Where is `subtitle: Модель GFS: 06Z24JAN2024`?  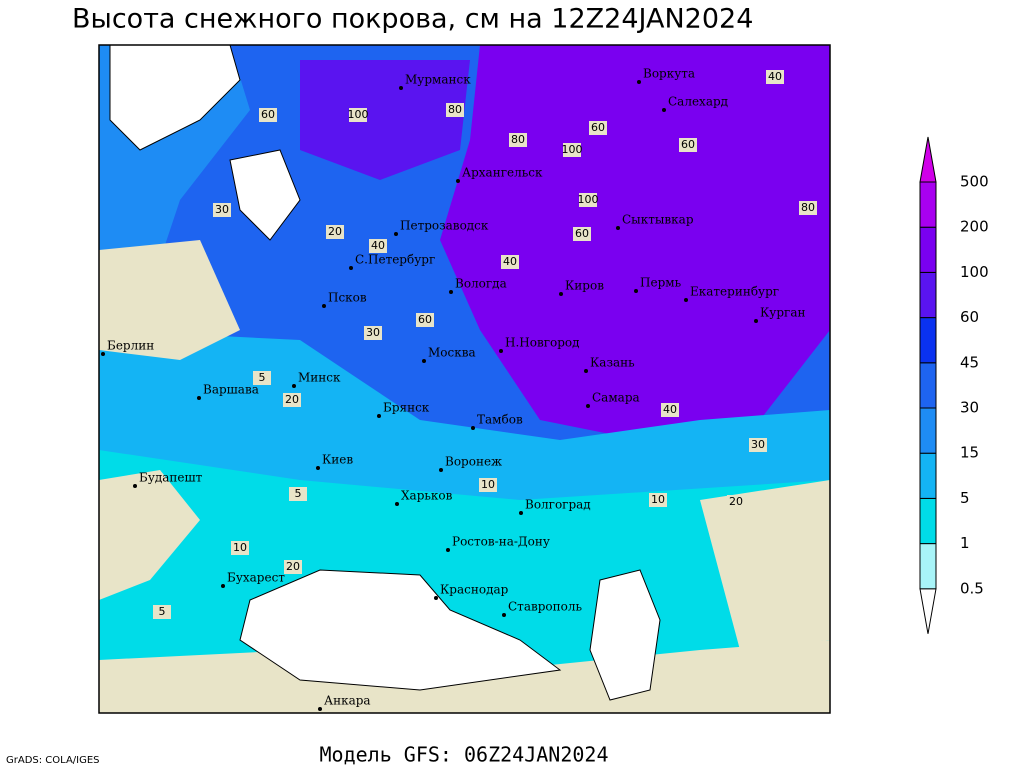
subtitle: Модель GFS: 06Z24JAN2024 is located at coordinates (464, 755).